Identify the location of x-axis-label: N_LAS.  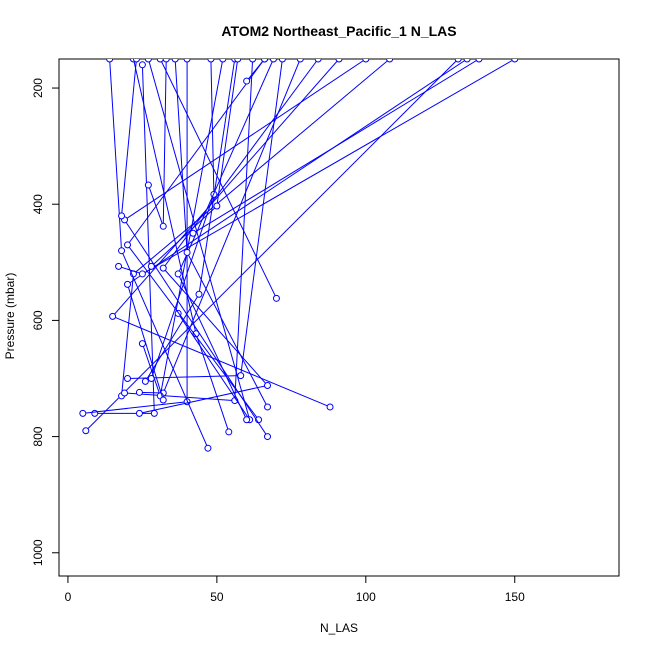
(339, 628).